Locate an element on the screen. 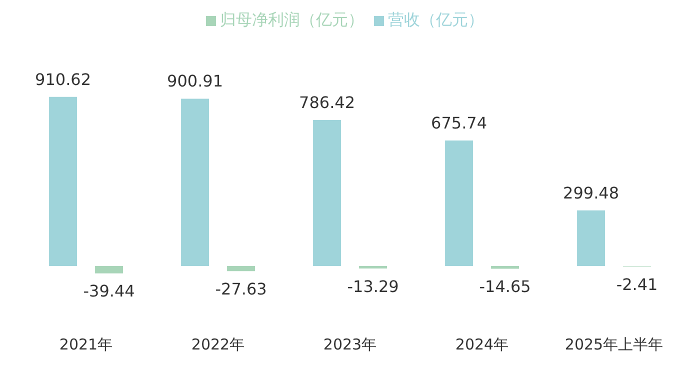  data-label: 675.74 is located at coordinates (459, 123).